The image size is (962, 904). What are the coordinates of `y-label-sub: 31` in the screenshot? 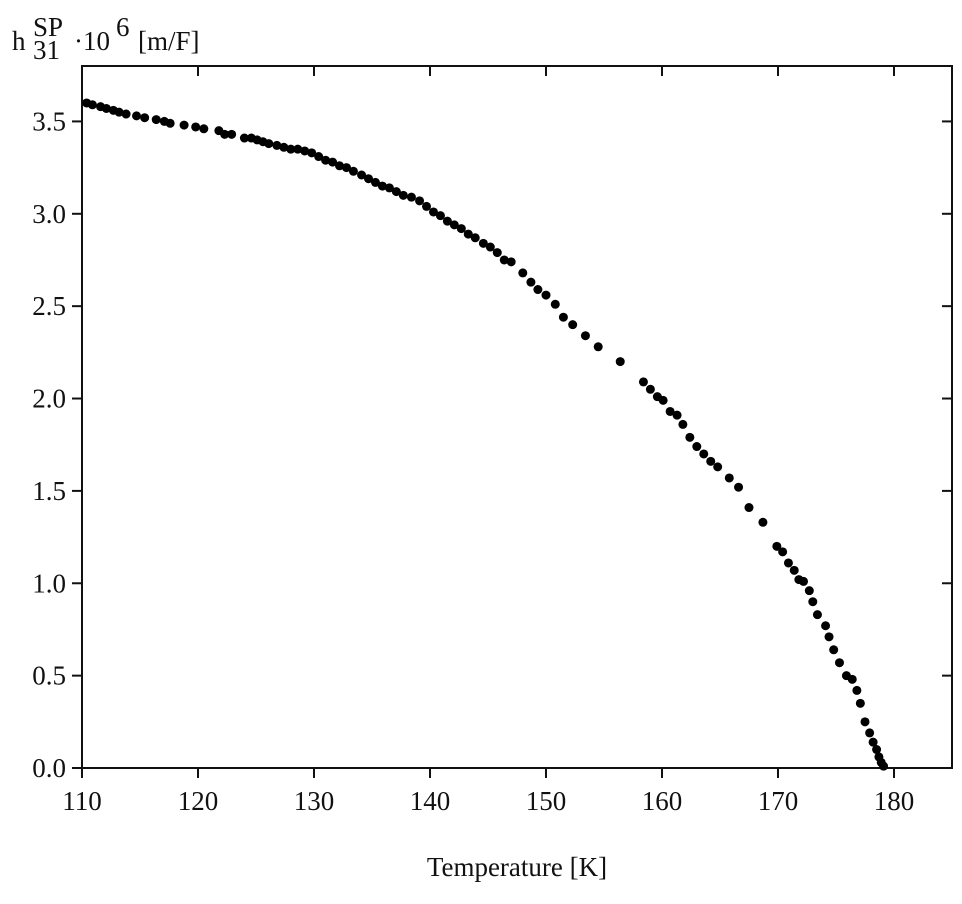 It's located at (46, 50).